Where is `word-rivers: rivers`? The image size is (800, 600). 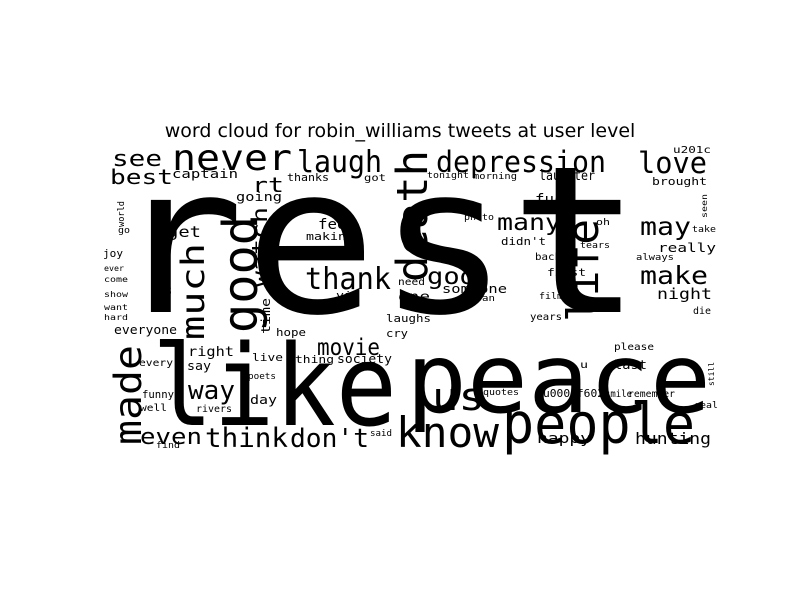 word-rivers: rivers is located at coordinates (214, 409).